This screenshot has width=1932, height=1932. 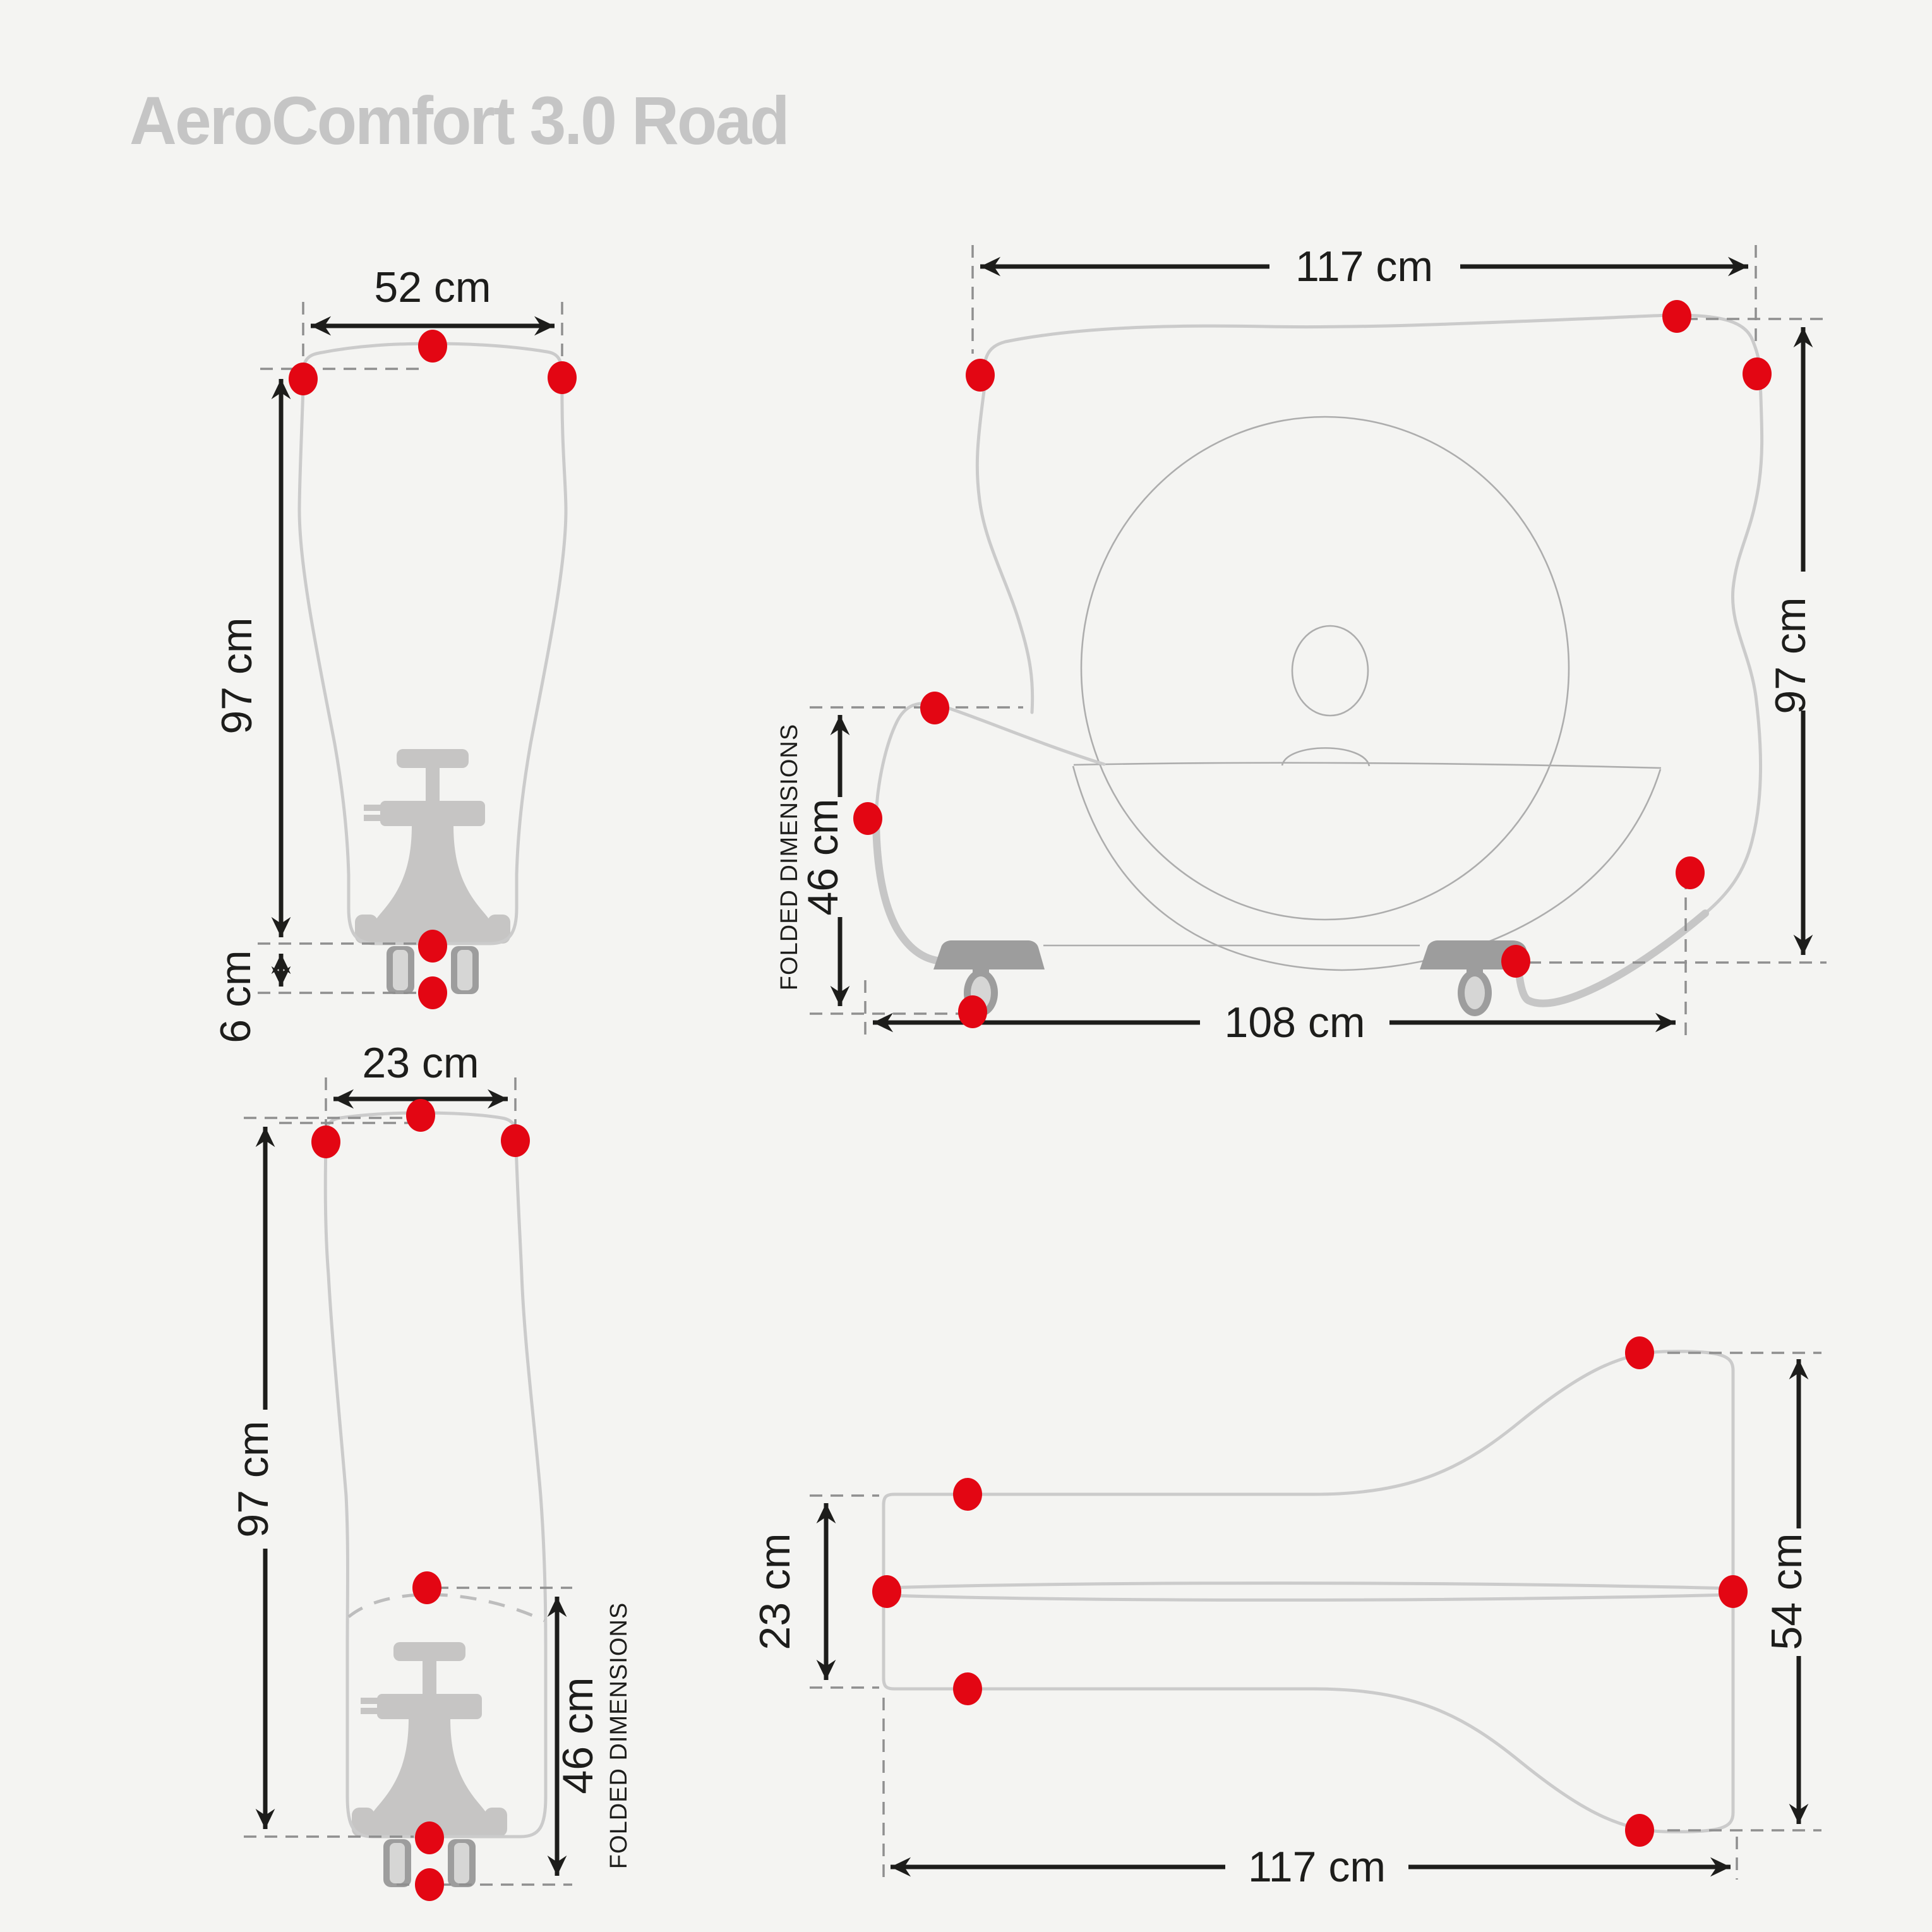 What do you see at coordinates (1308, 1591) in the screenshot?
I see `bag-outline-top` at bounding box center [1308, 1591].